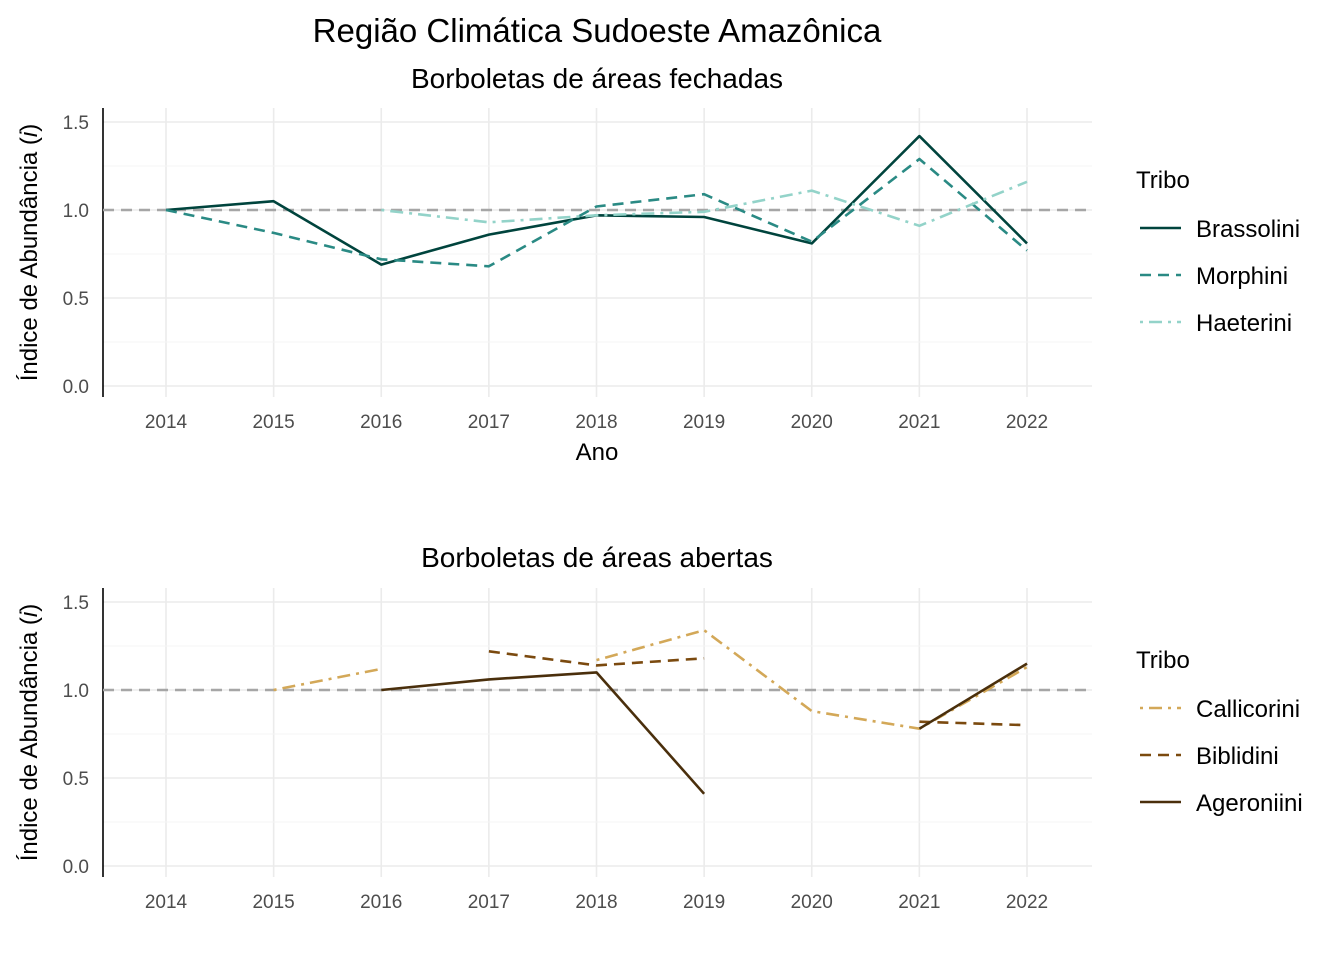 This screenshot has width=1344, height=965. What do you see at coordinates (597, 452) in the screenshot?
I see `x-axis-title: Ano` at bounding box center [597, 452].